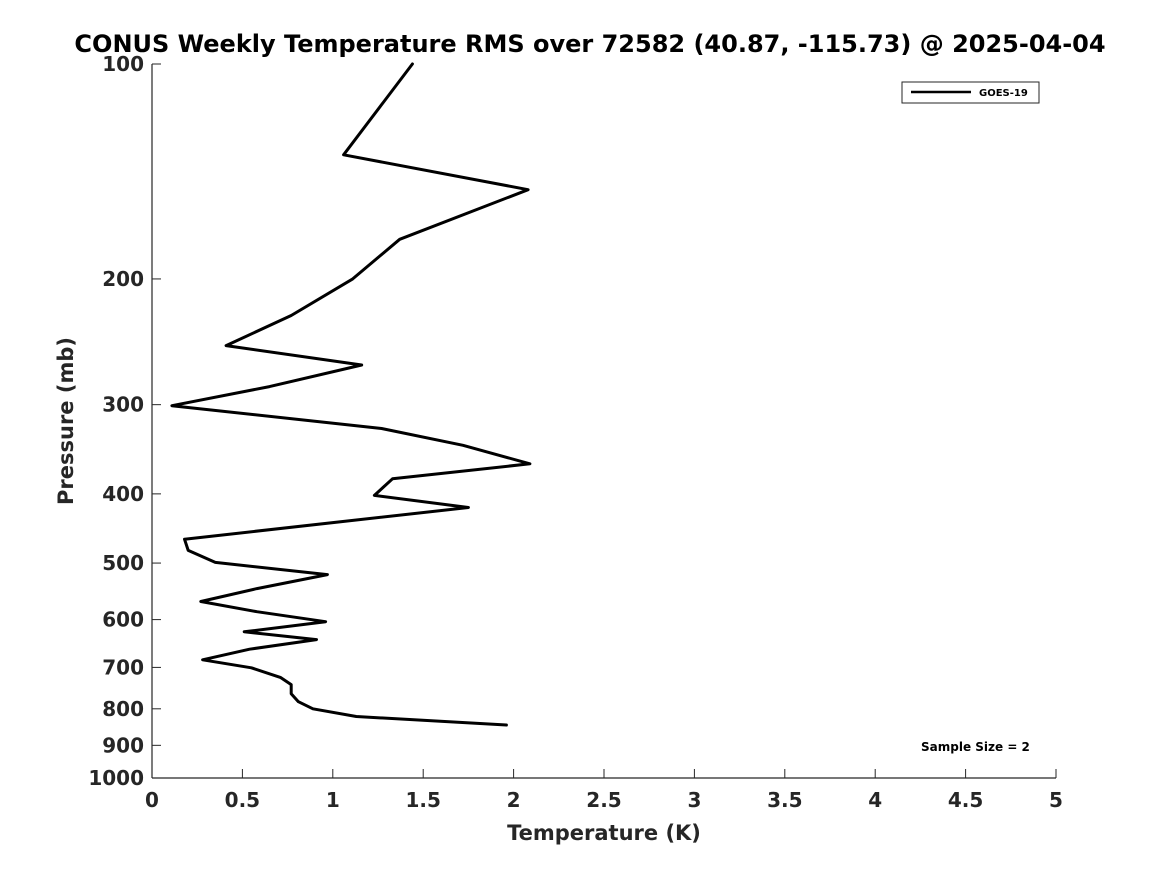 The height and width of the screenshot is (875, 1167). Describe the element at coordinates (694, 800) in the screenshot. I see `x-tick-label: 3` at that location.